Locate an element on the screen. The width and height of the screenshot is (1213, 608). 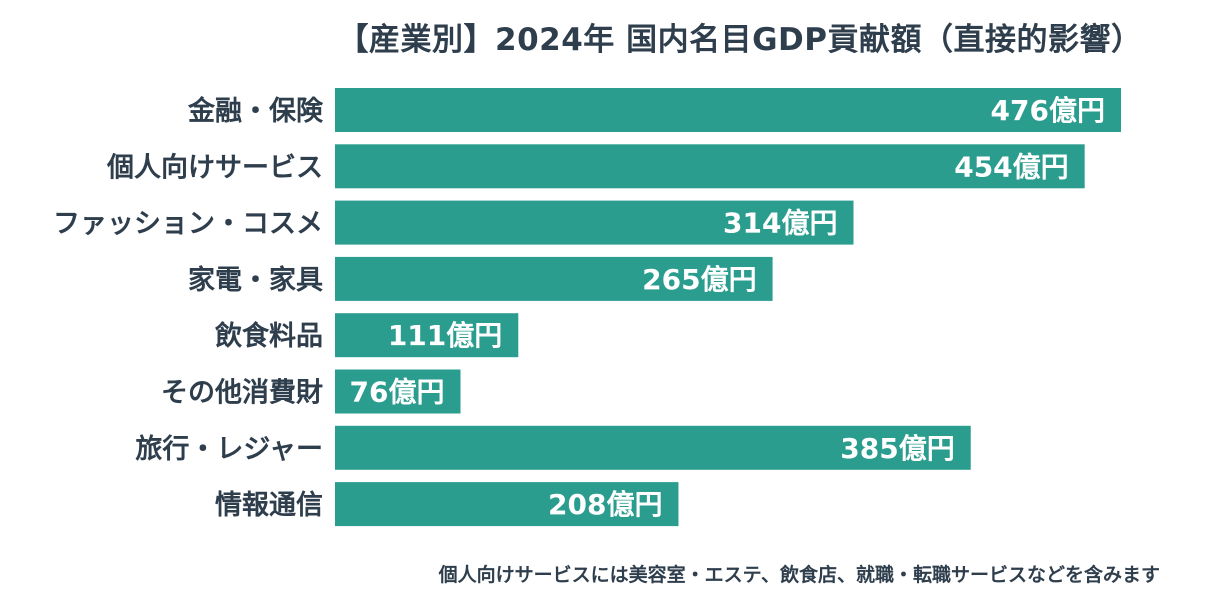
bar-row-0: 金融・保険 476億円 is located at coordinates (654, 110).